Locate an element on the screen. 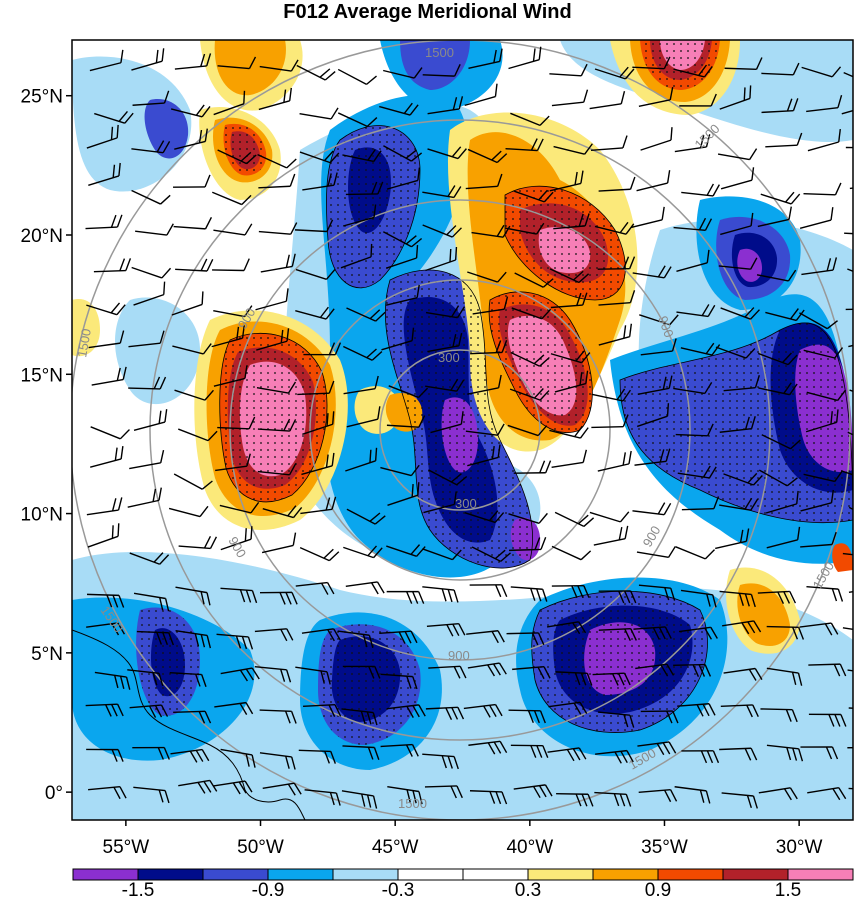 Image resolution: width=855 pixels, height=900 pixels. colorbar-label: 0.9 is located at coordinates (658, 890).